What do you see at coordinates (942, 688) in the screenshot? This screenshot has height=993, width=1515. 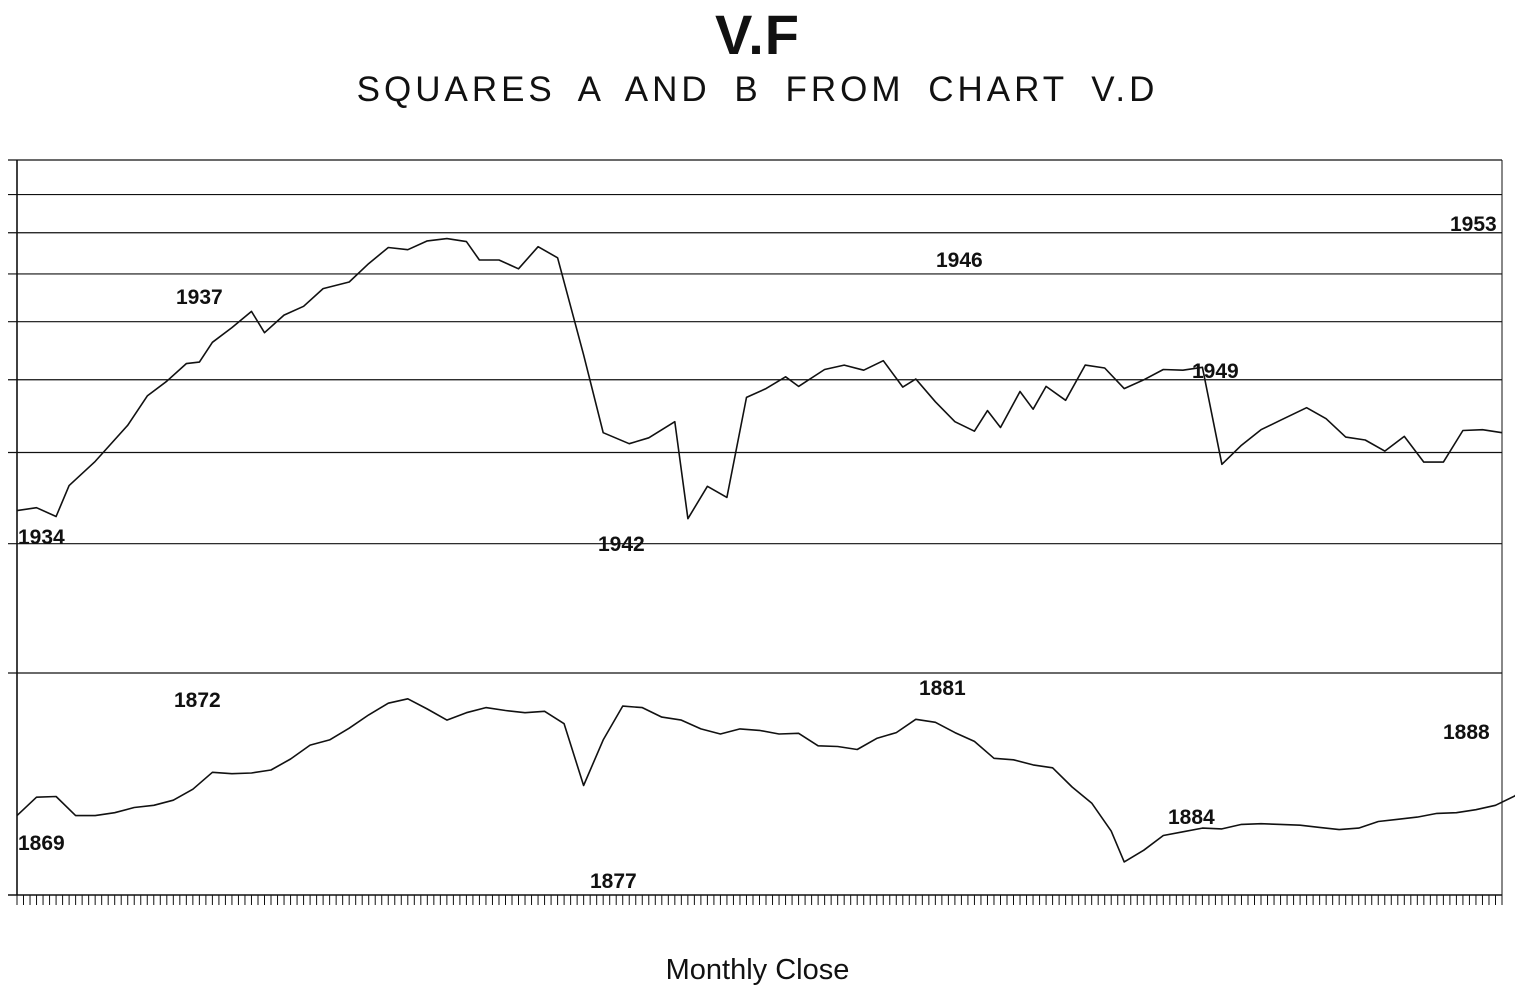 I see `label-1881: 1881` at bounding box center [942, 688].